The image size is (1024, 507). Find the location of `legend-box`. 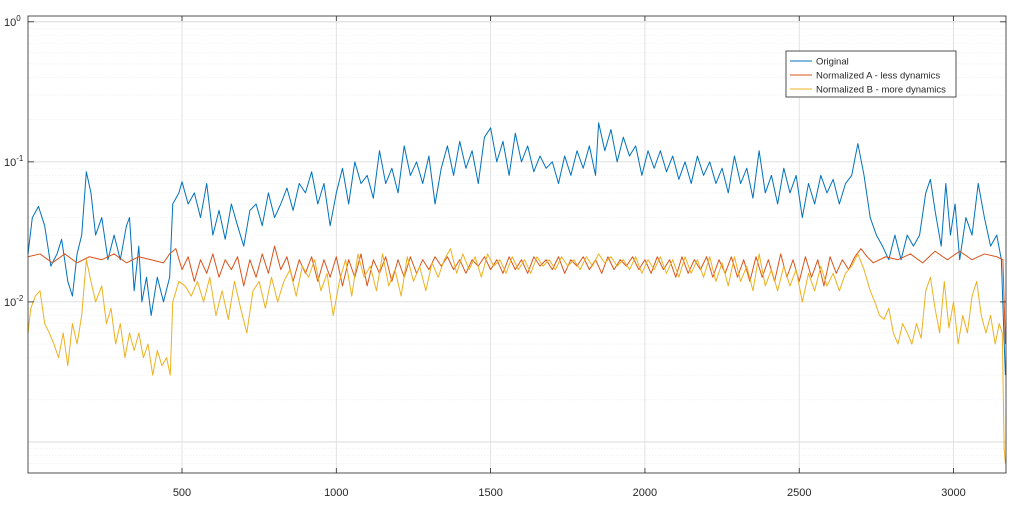

legend-box is located at coordinates (871, 74).